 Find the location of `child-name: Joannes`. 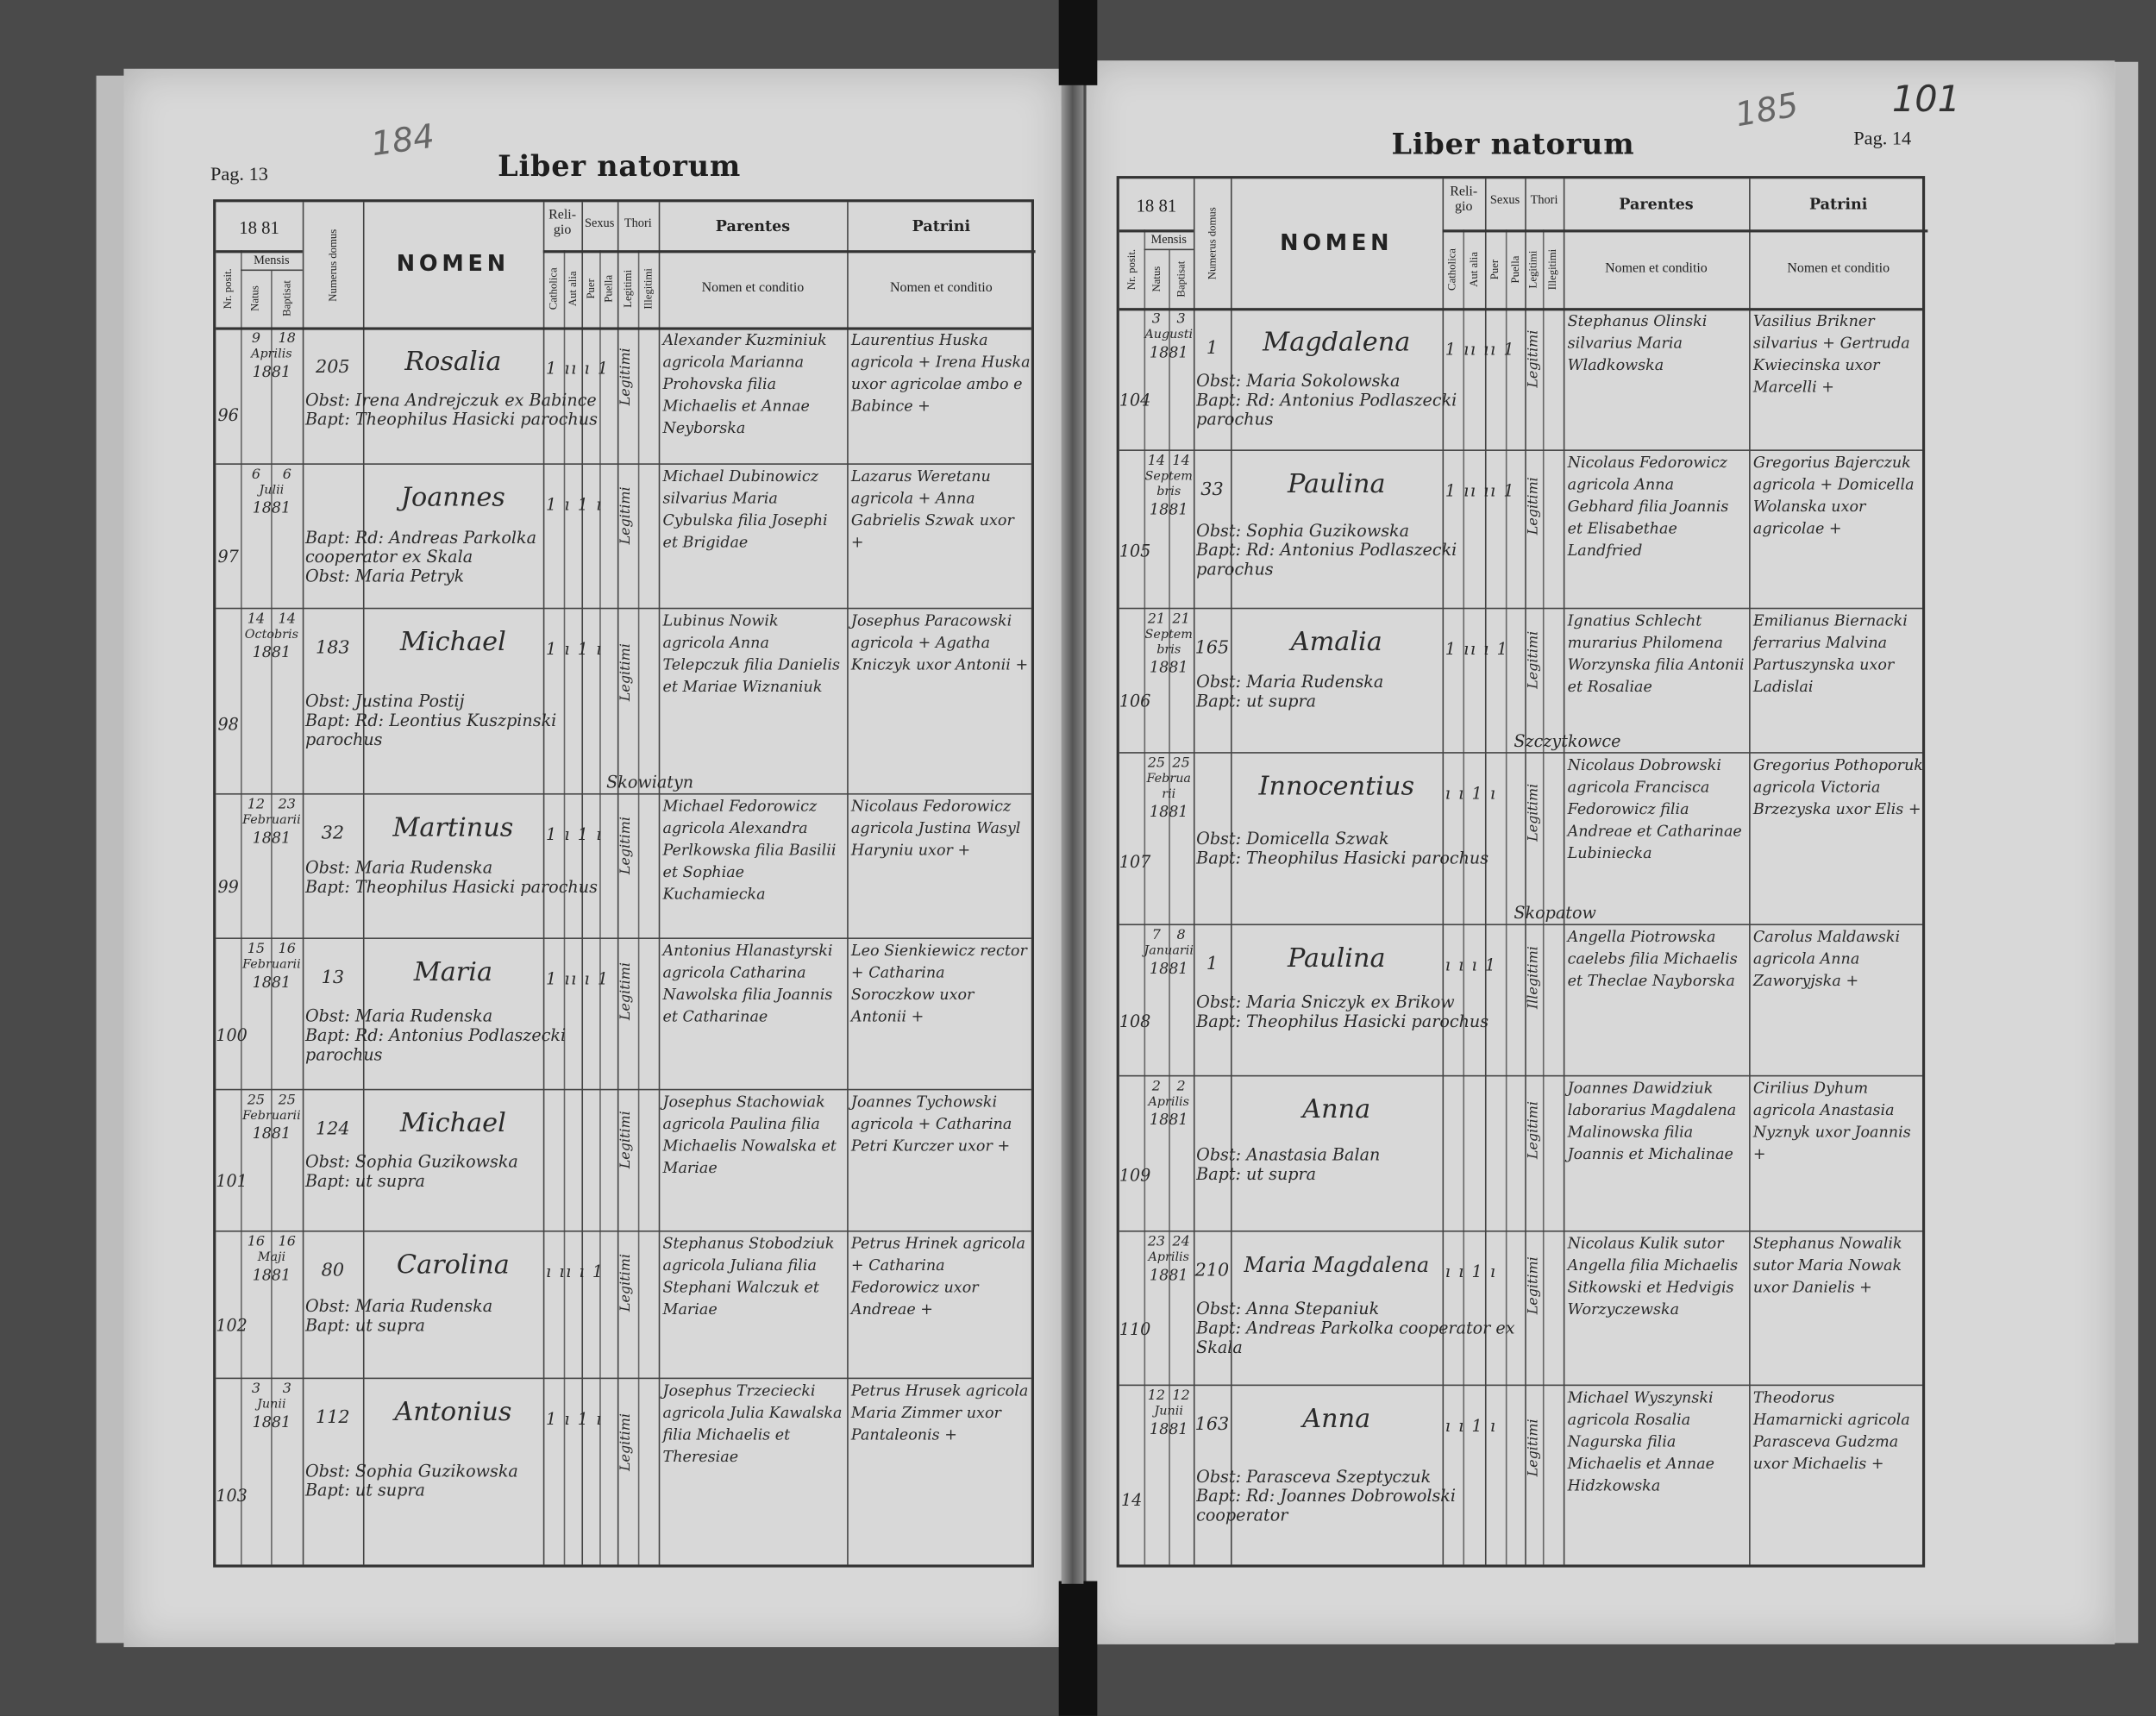

child-name: Joannes is located at coordinates (452, 498).